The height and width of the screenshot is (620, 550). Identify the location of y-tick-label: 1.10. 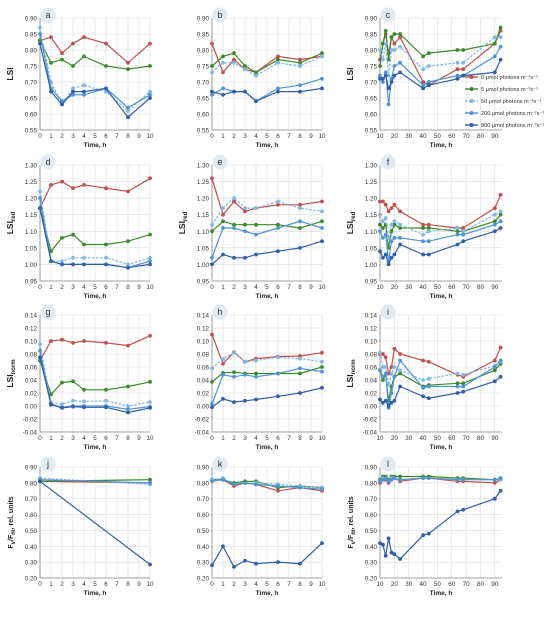
(203, 232).